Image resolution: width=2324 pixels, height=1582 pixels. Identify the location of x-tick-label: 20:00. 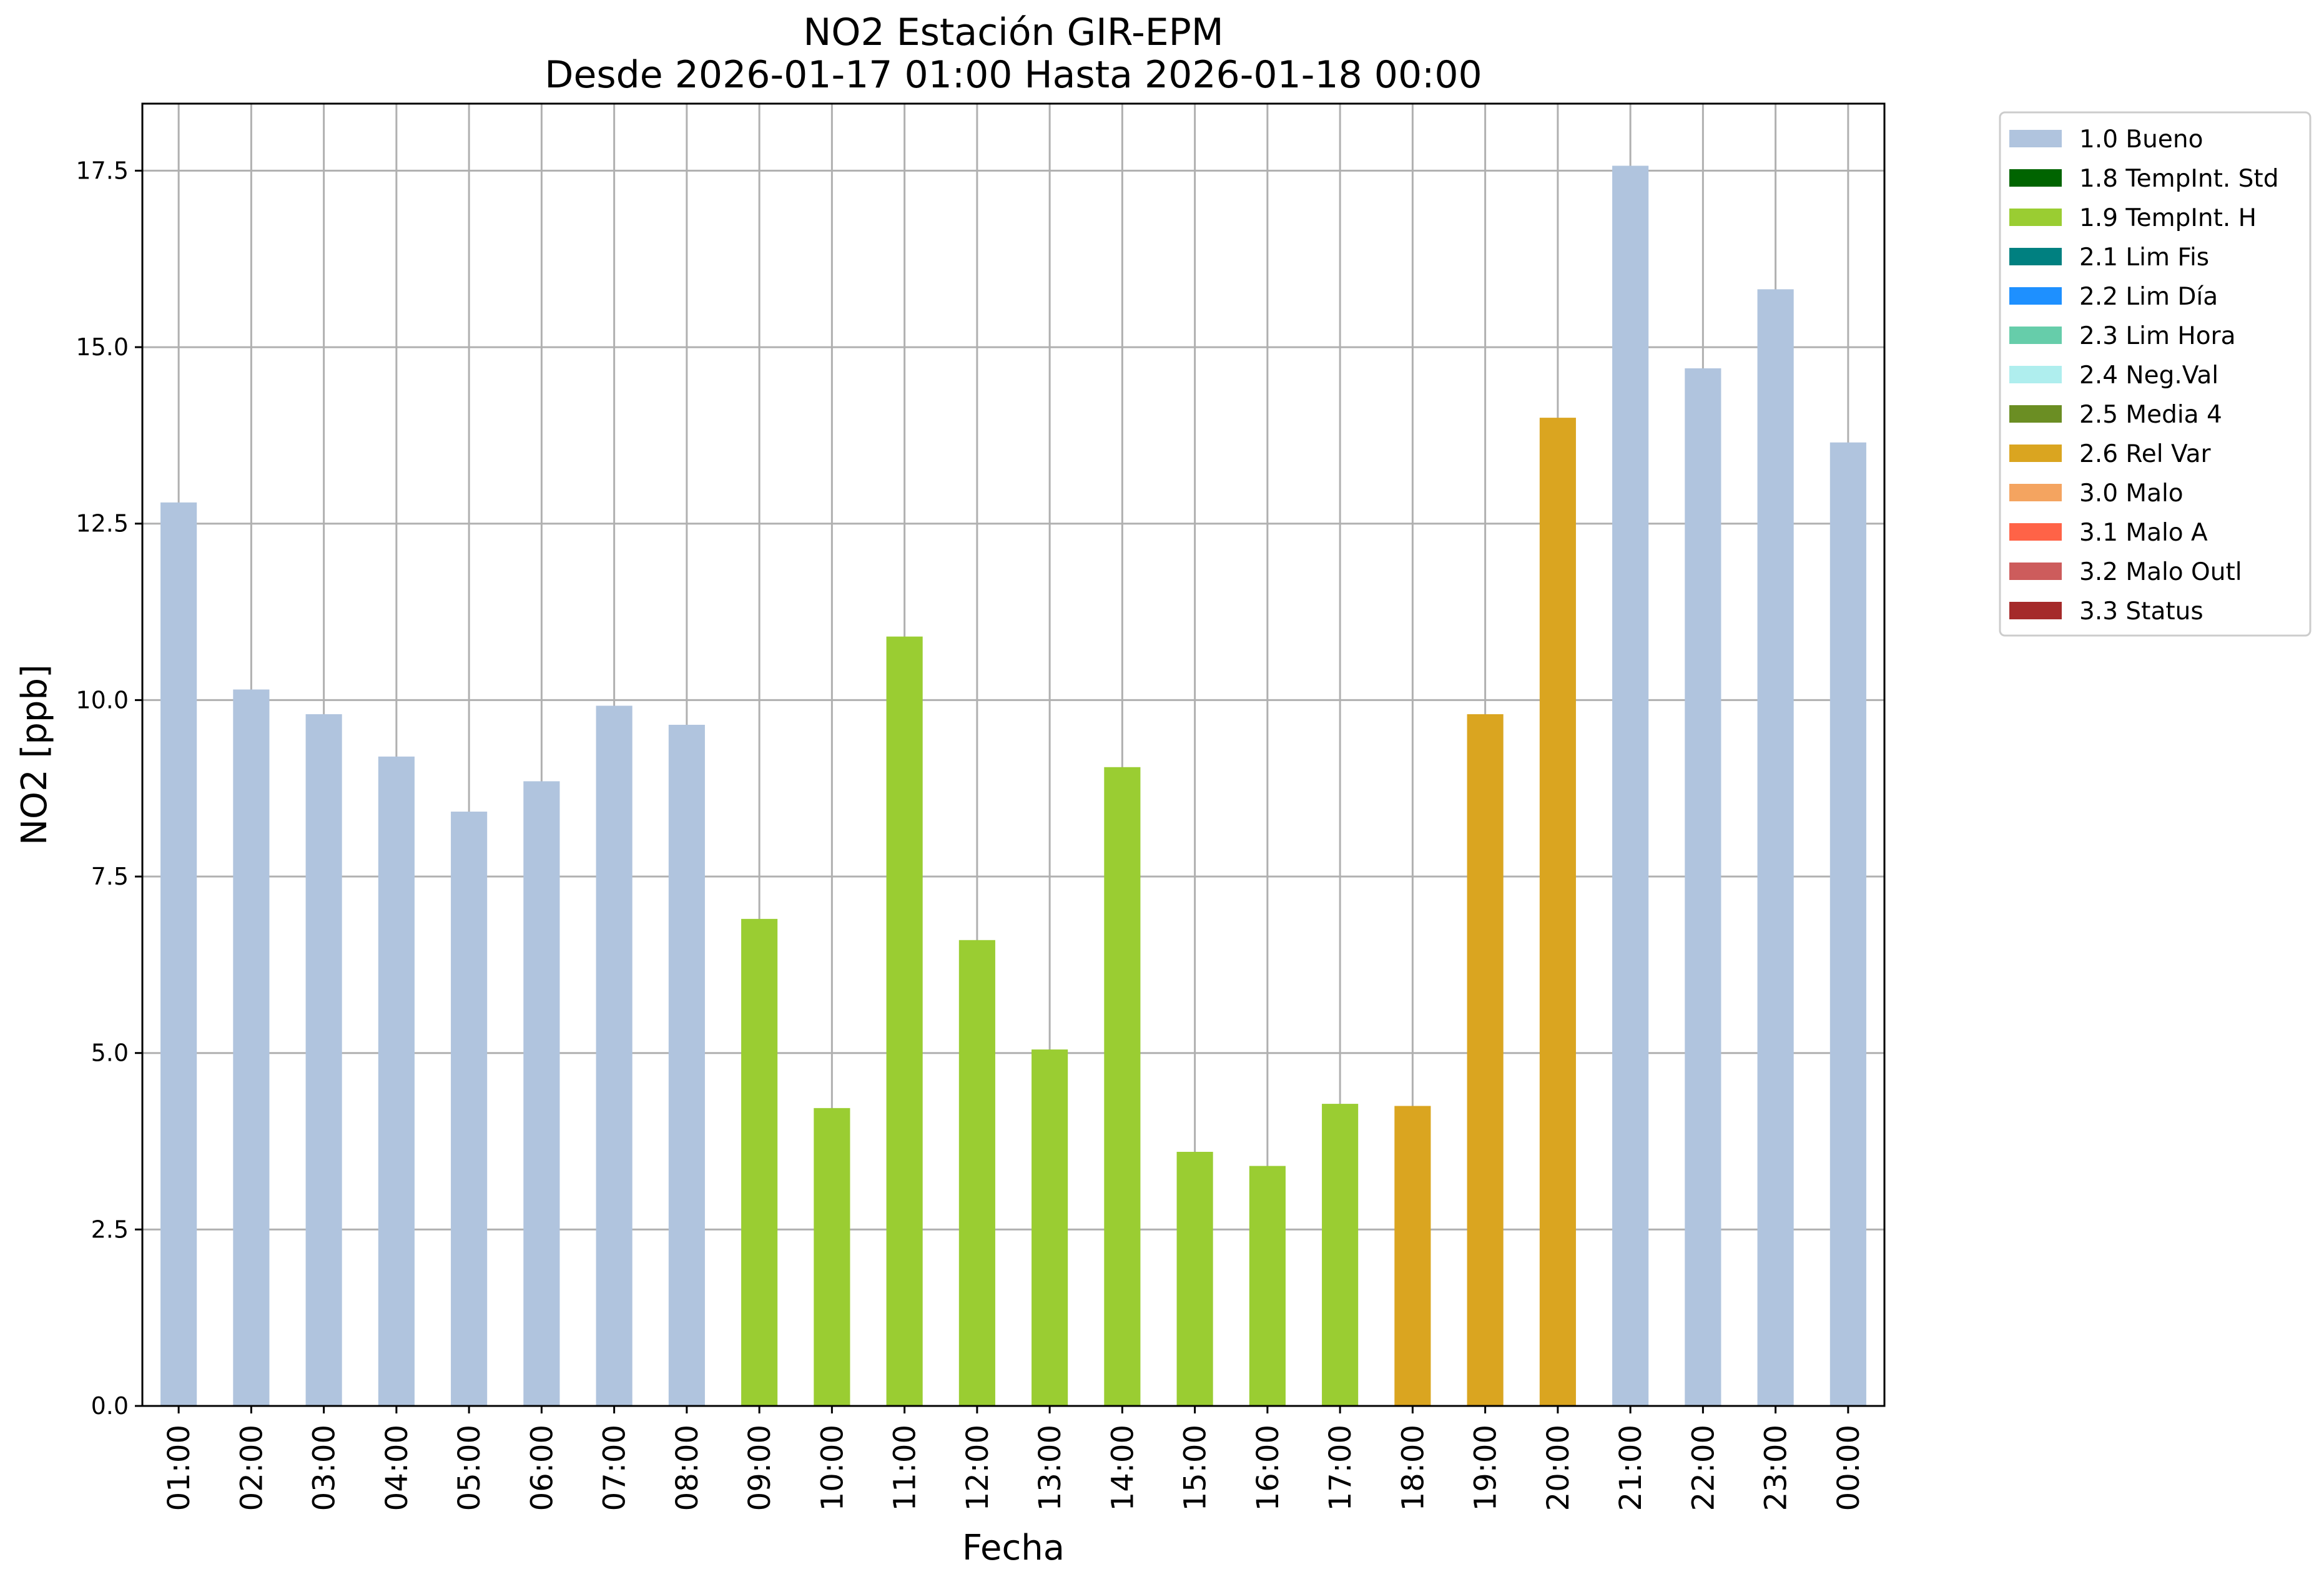
(1558, 1468).